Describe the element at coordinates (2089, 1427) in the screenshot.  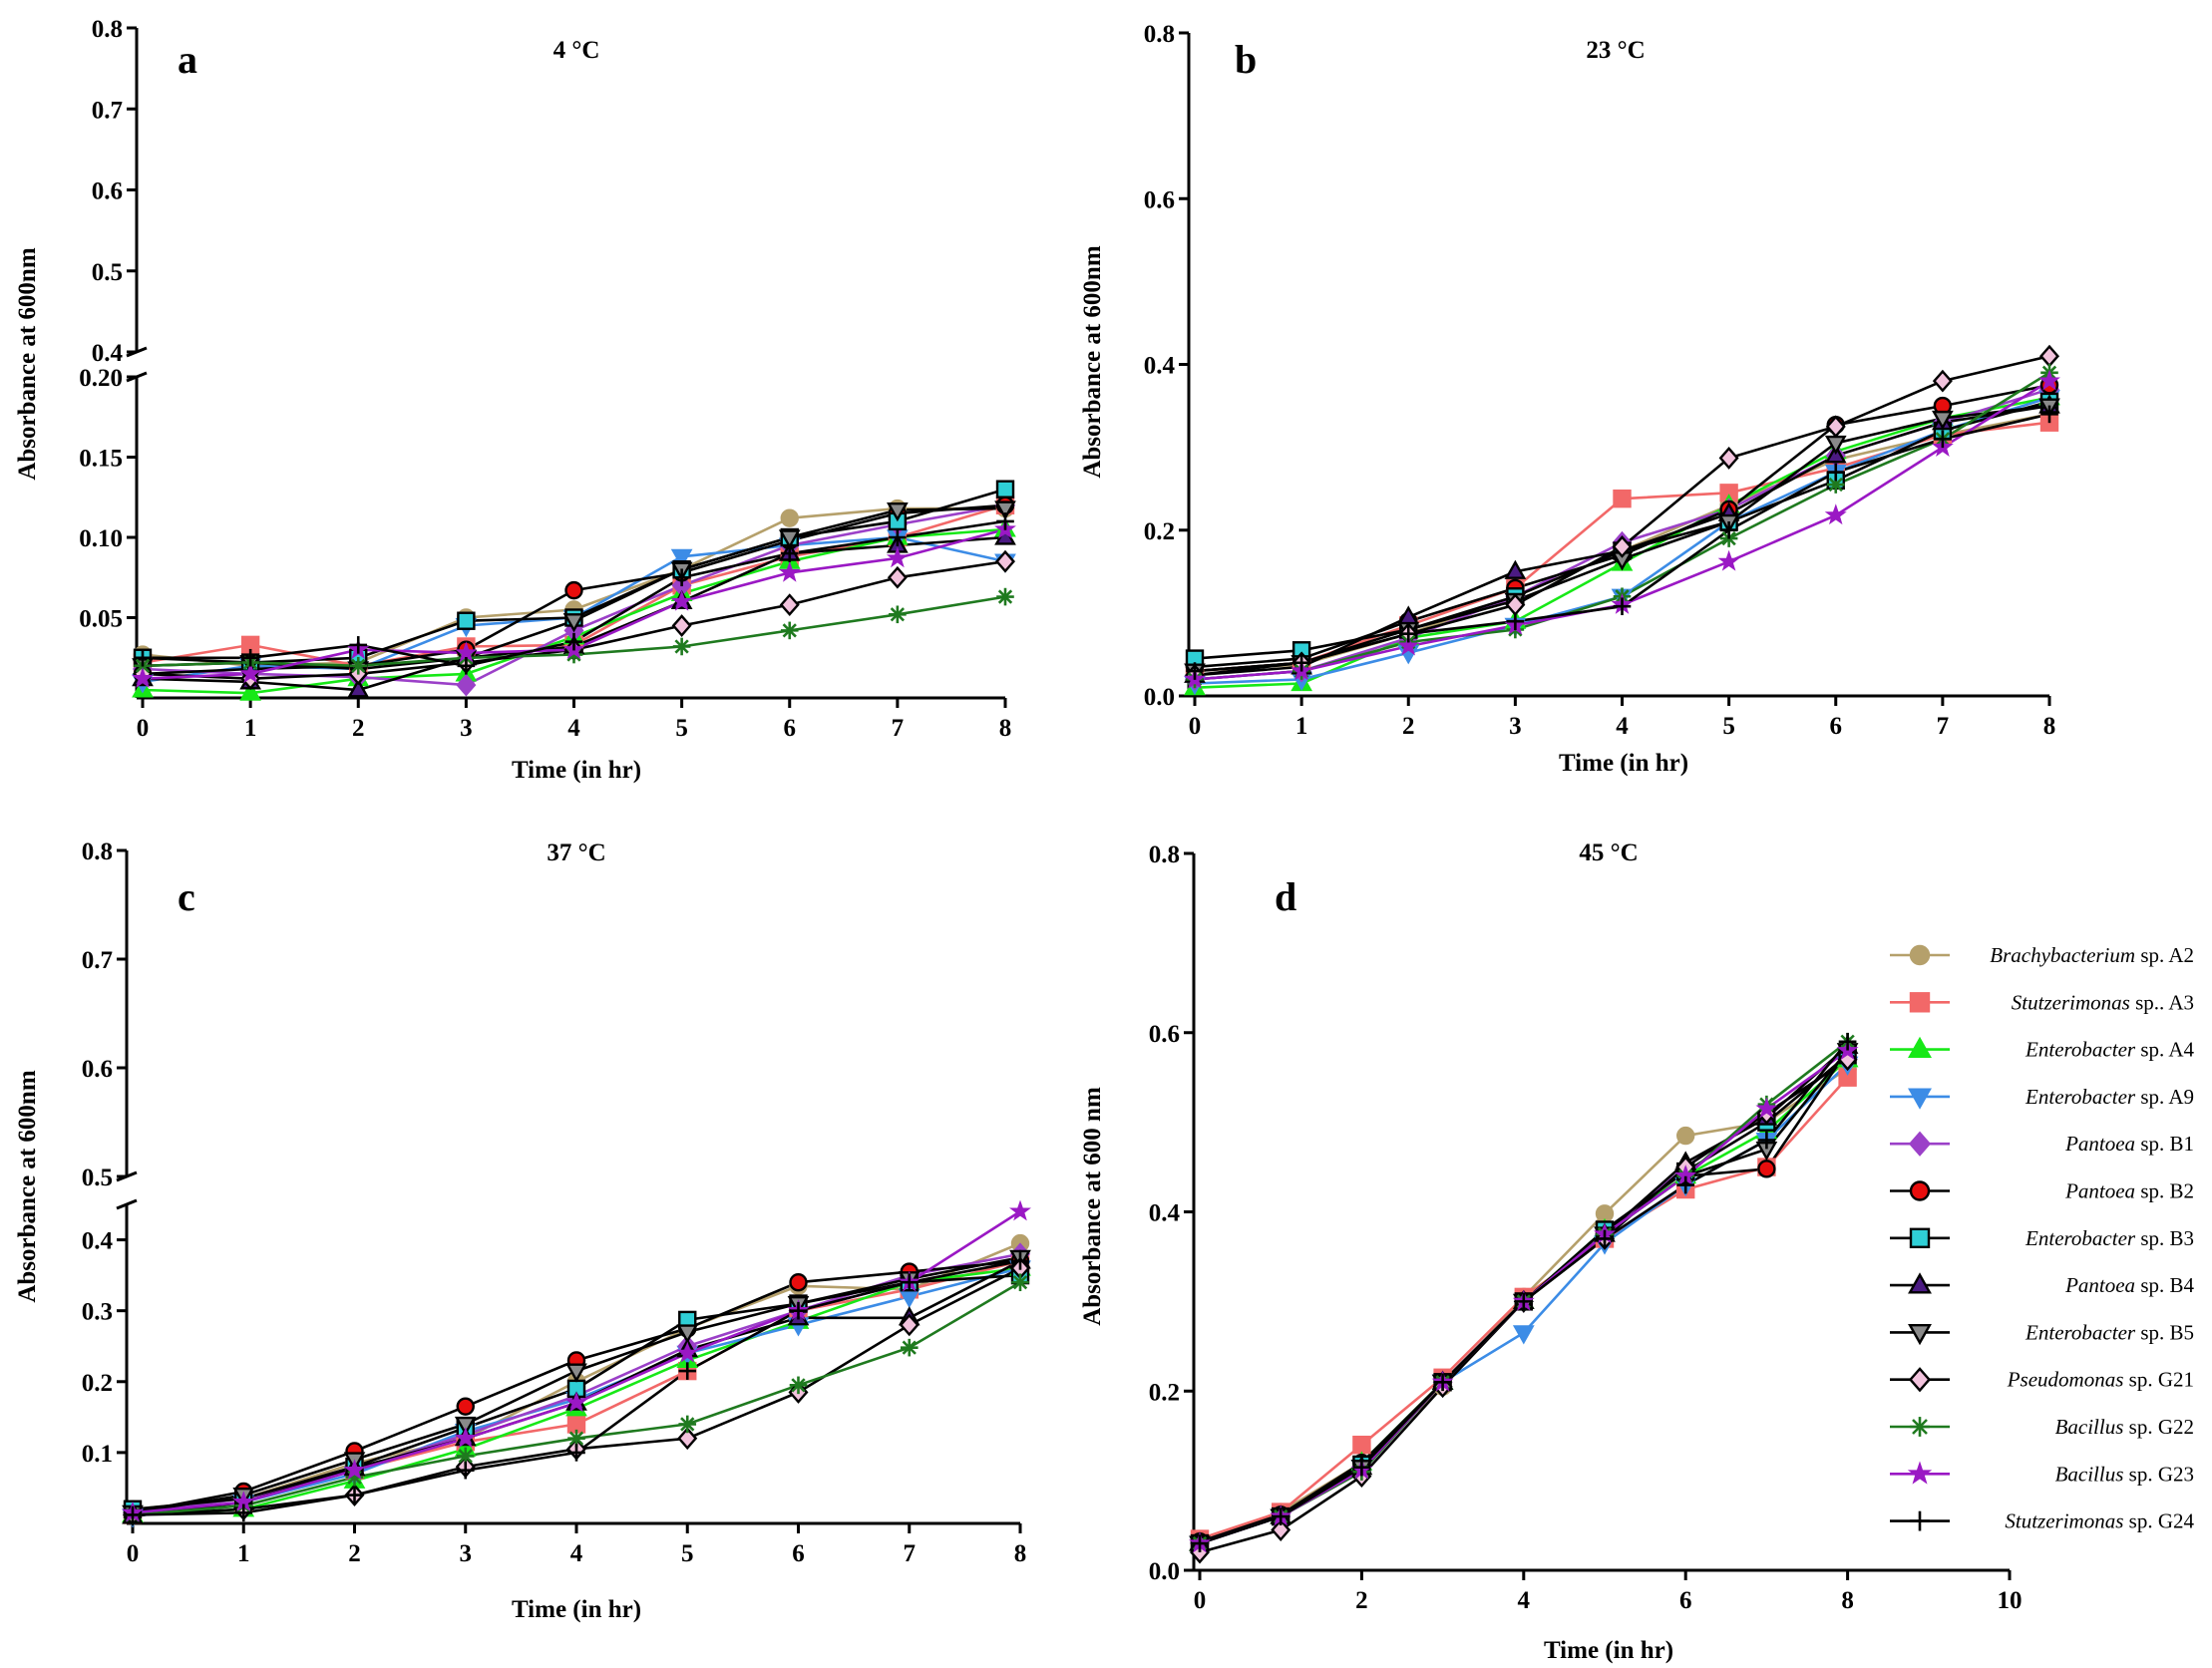
I see `legend-genus: Bacillus` at that location.